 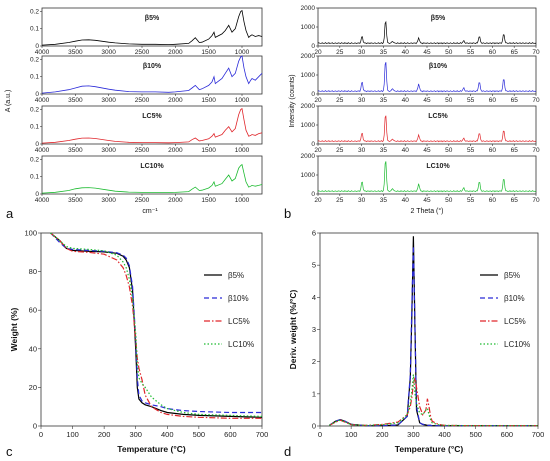 I want to click on dtg-ytick-label: 0, so click(x=314, y=426).